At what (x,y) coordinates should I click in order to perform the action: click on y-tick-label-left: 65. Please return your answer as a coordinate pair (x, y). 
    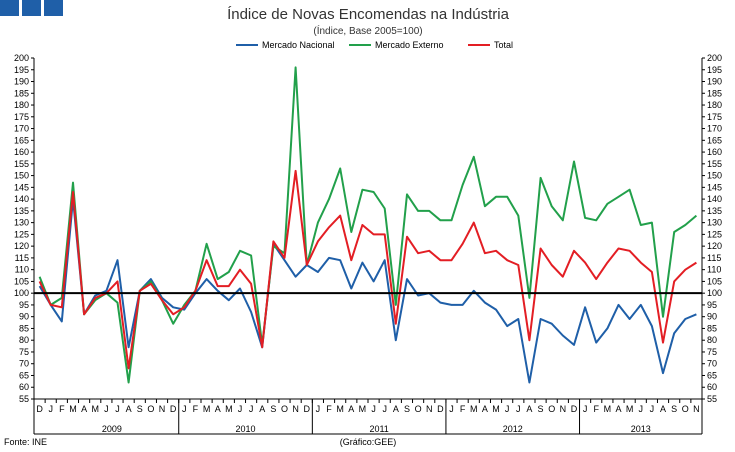
    Looking at the image, I should click on (24, 375).